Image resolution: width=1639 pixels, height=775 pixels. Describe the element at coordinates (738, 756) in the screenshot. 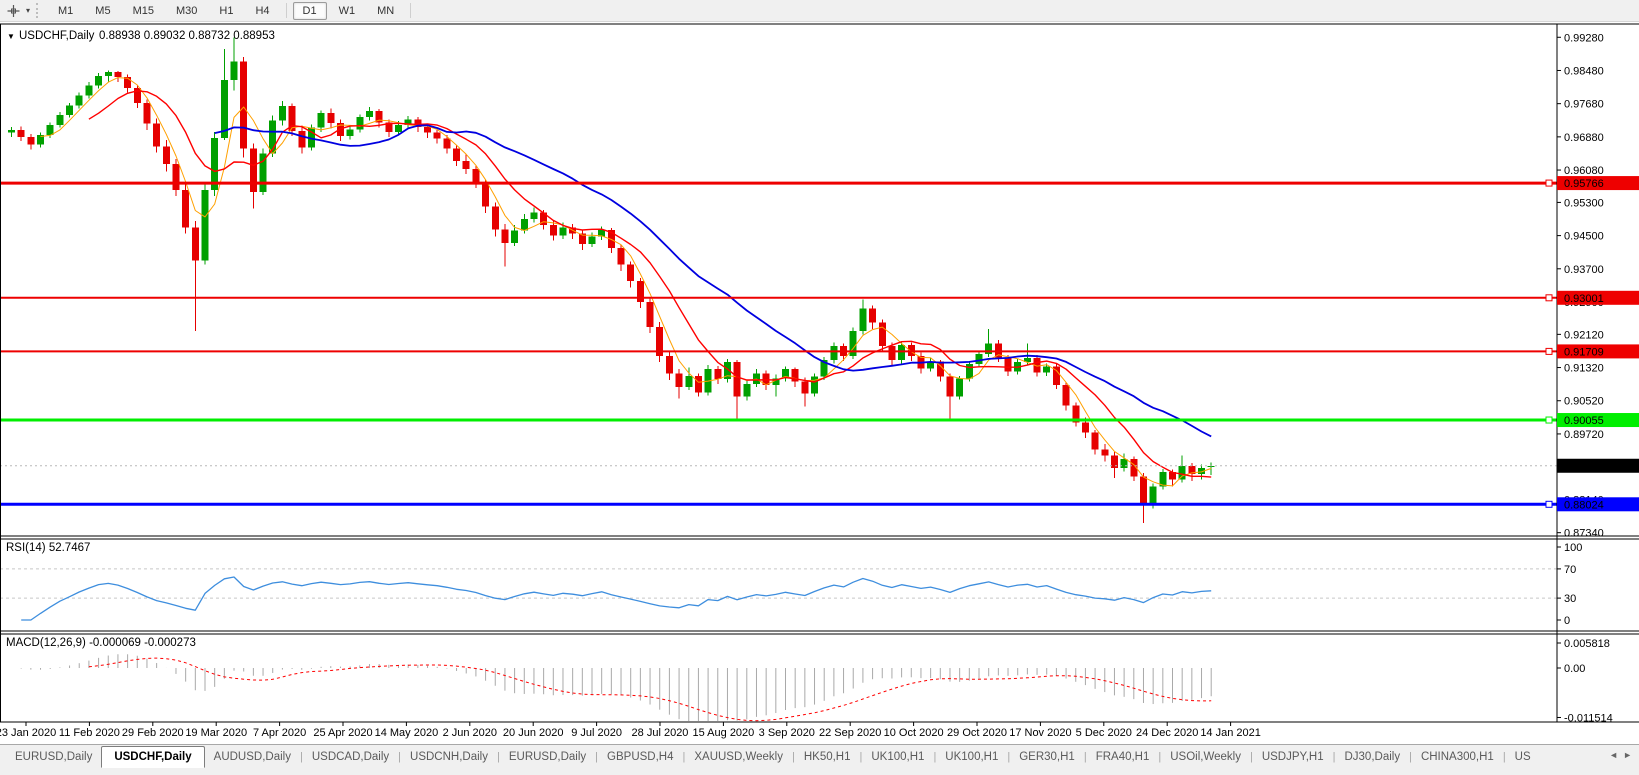

I see `chart-tab-xauusd-weekly: XAUUSD,Weekly` at that location.